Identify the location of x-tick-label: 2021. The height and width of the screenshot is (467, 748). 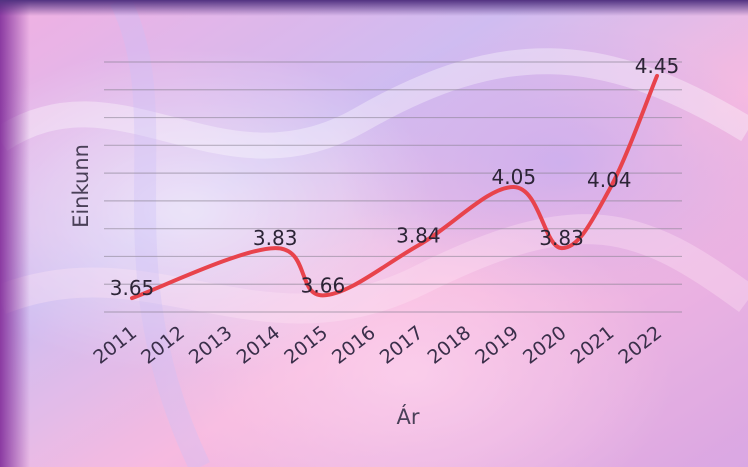
(593, 345).